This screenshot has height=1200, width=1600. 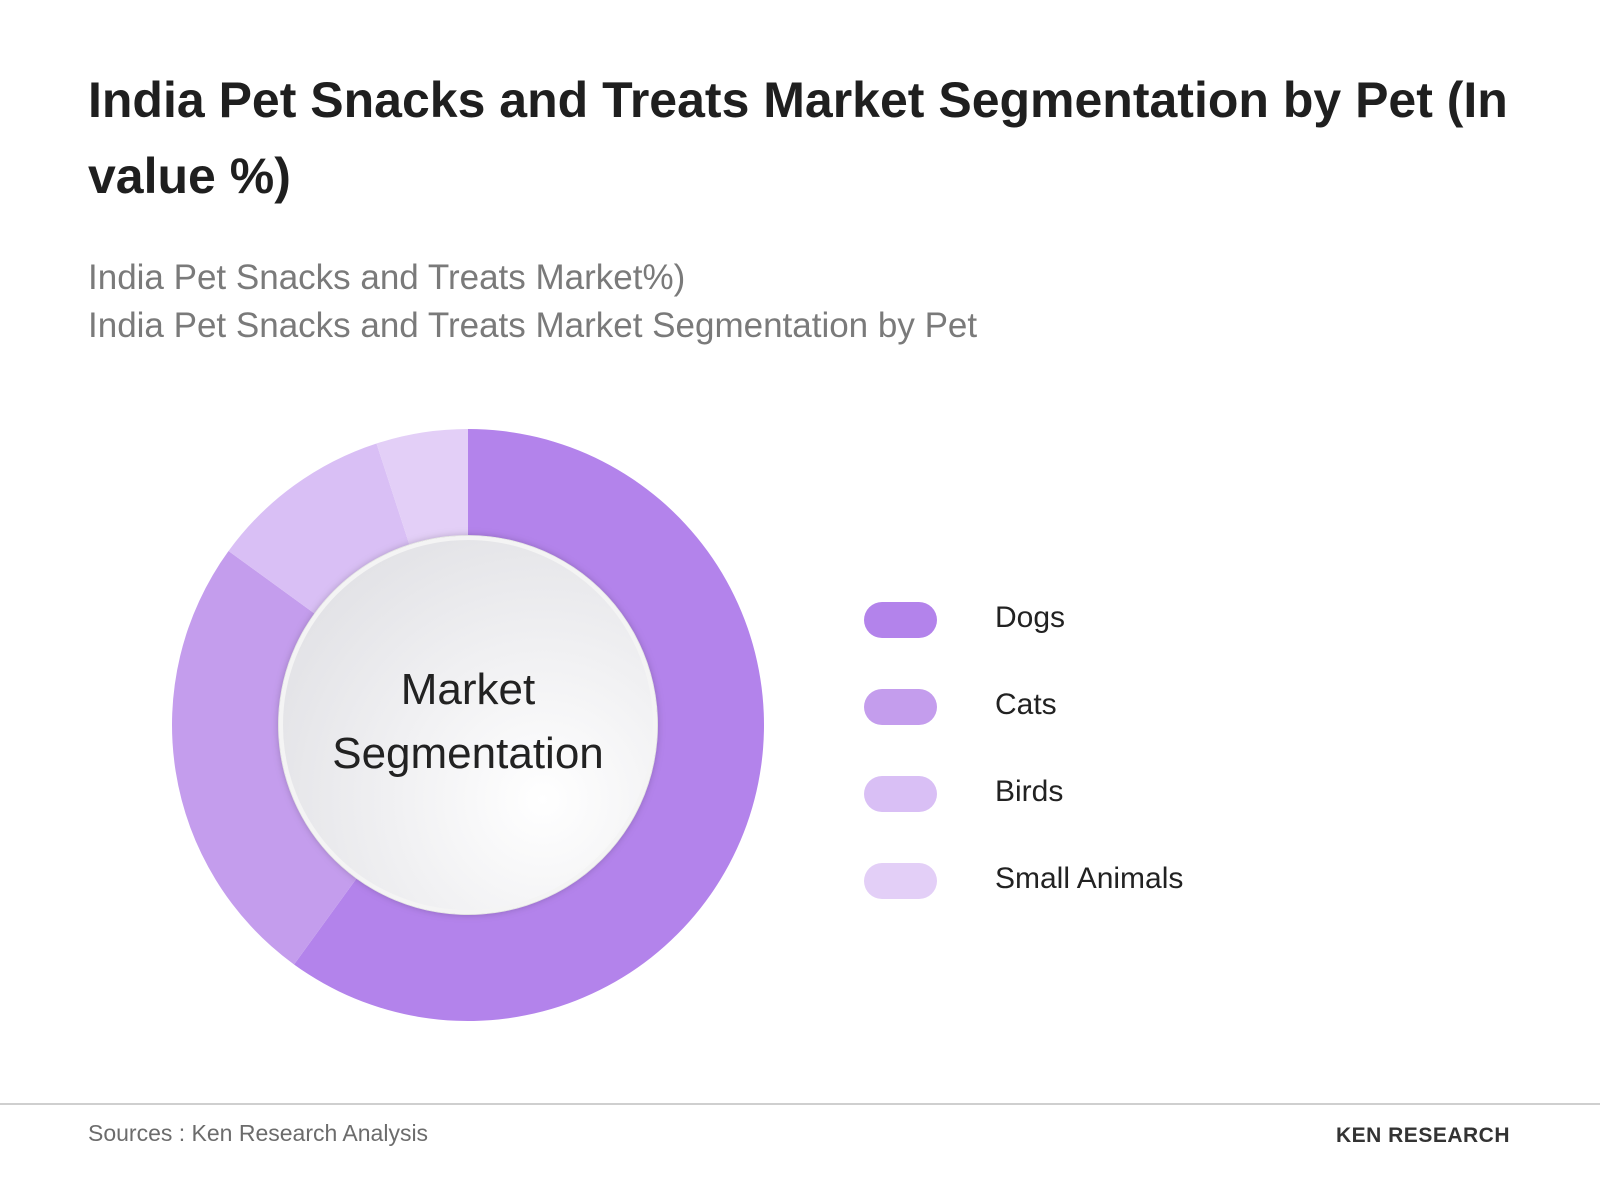 What do you see at coordinates (1029, 791) in the screenshot?
I see `legend-label: Birds` at bounding box center [1029, 791].